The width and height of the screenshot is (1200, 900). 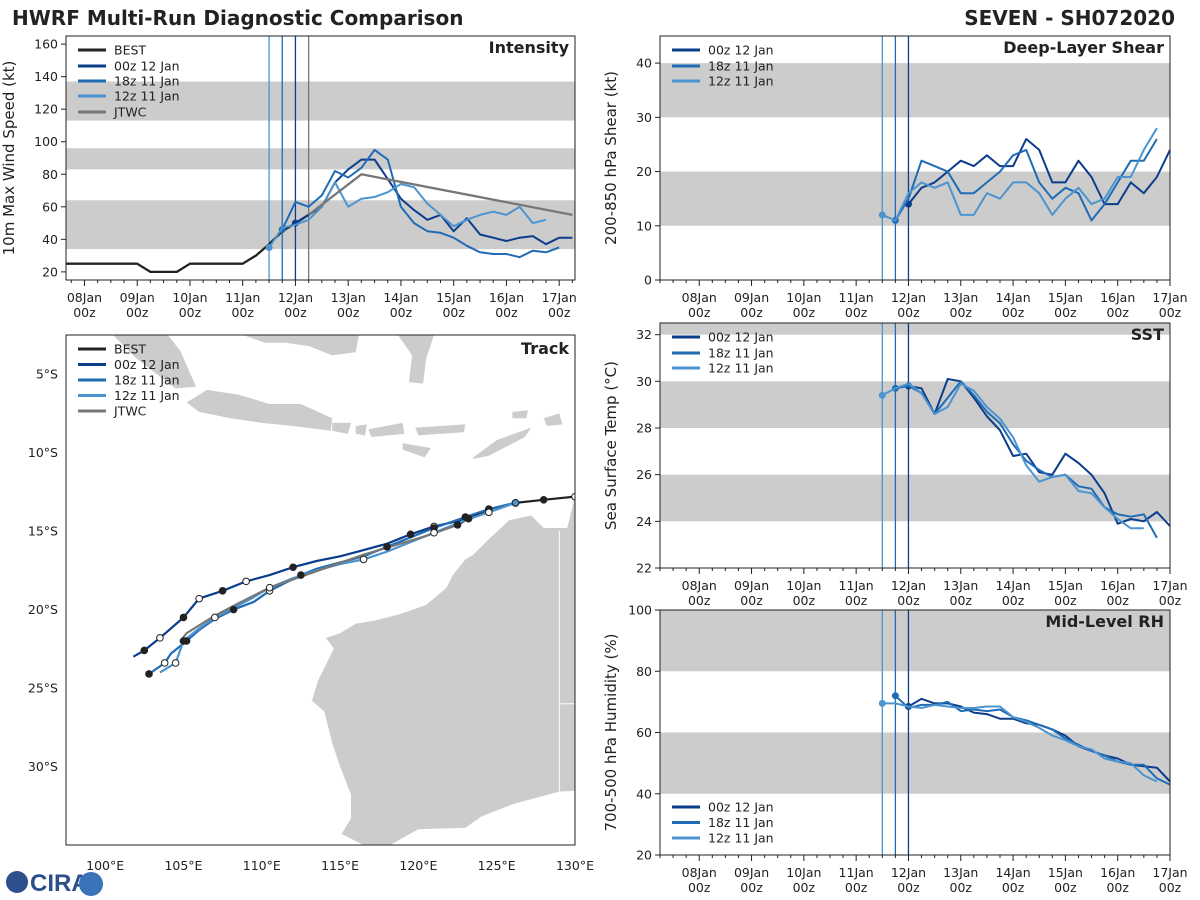 I want to click on xtick-hour-sst-1: 00z, so click(x=751, y=600).